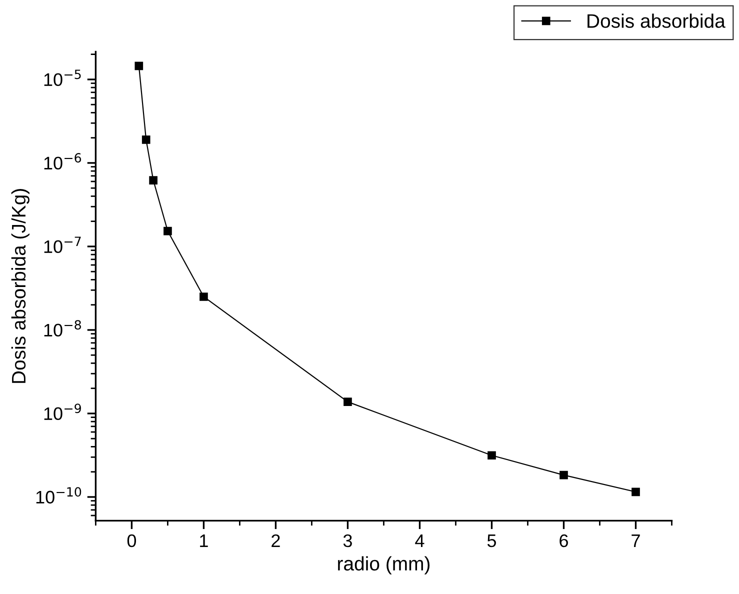  What do you see at coordinates (419, 540) in the screenshot?
I see `x-tick-label: 4` at bounding box center [419, 540].